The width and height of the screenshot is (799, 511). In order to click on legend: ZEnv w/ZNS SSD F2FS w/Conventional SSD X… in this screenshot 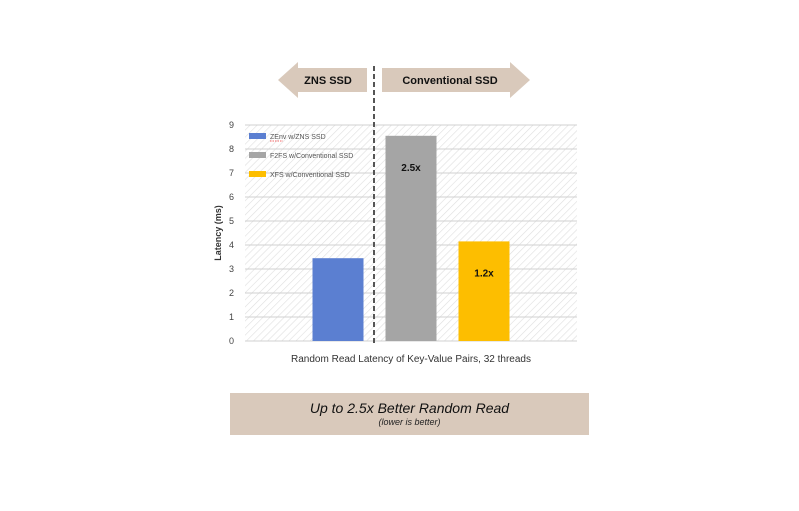, I will do `click(301, 156)`.